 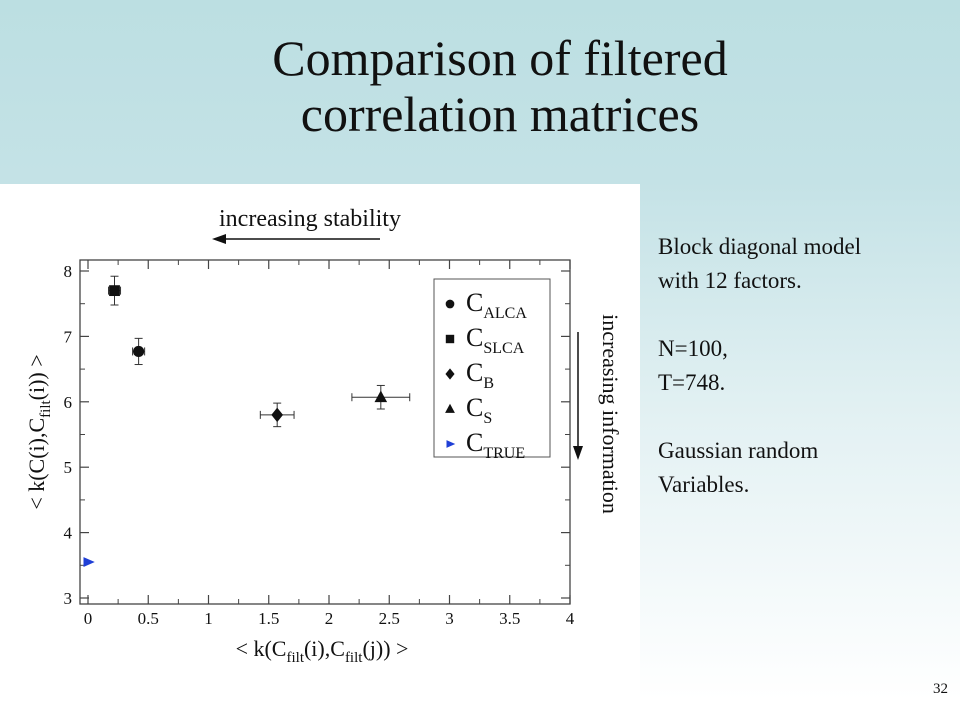 I want to click on legend-box, so click(x=492, y=368).